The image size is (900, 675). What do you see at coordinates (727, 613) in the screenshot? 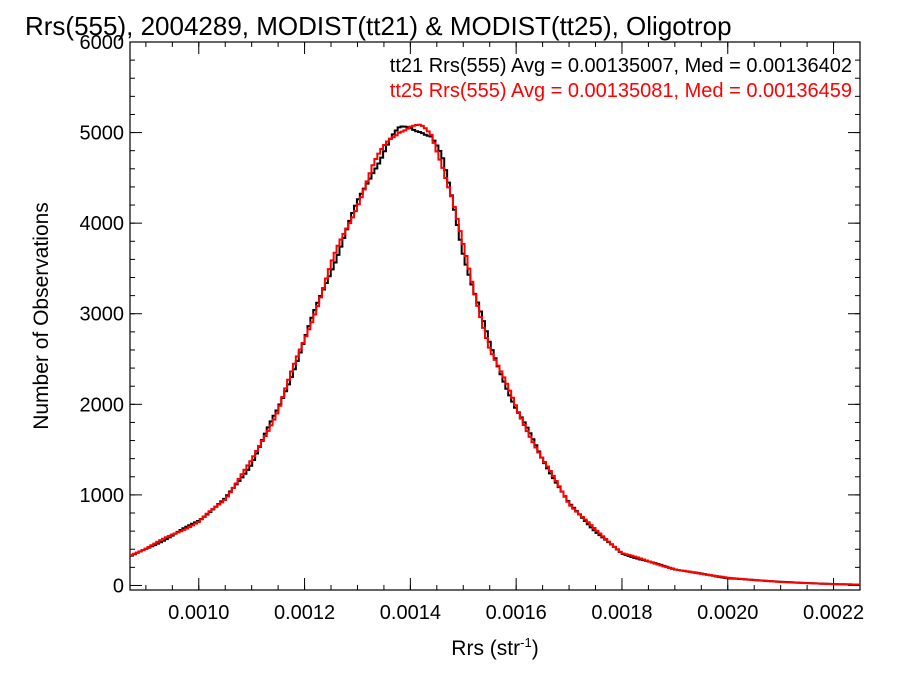
I see `x-tick-label: 0.0020` at bounding box center [727, 613].